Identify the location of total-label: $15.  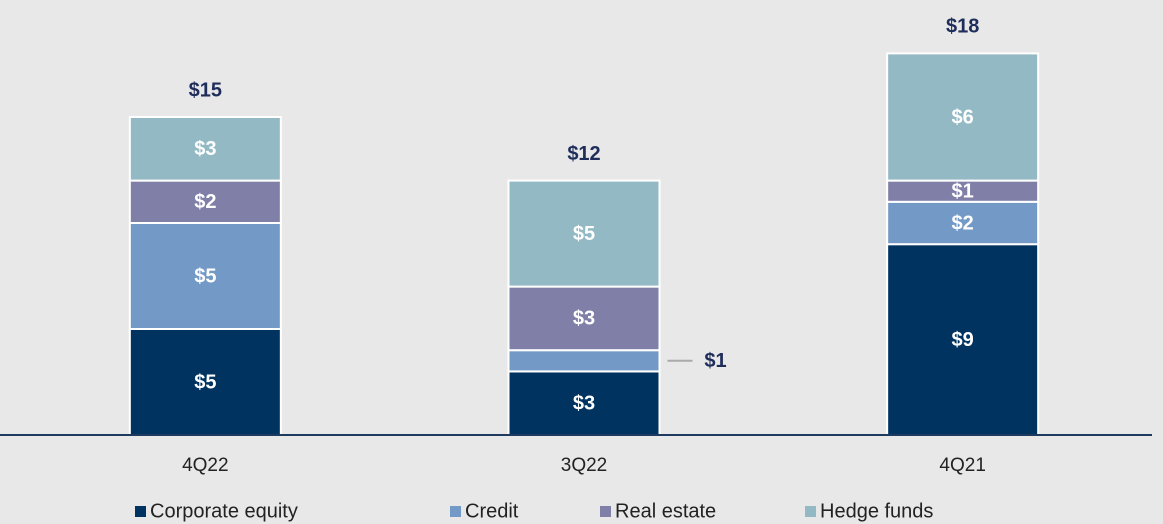
(205, 90).